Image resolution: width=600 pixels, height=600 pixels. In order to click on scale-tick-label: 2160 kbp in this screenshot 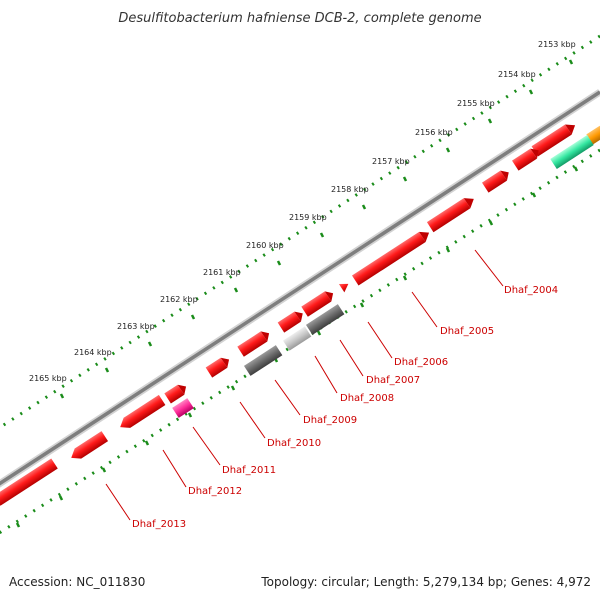, I will do `click(265, 245)`.